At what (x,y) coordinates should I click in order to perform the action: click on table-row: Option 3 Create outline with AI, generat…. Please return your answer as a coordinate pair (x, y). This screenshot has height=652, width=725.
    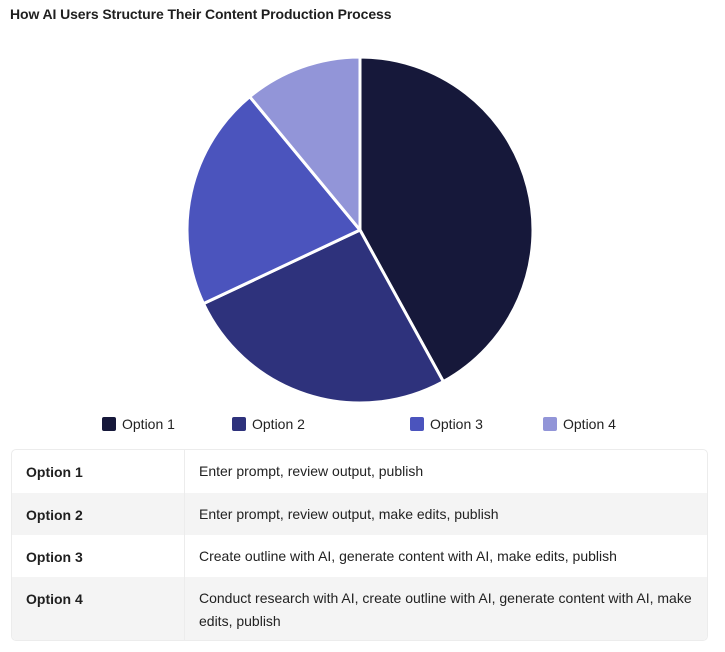
    Looking at the image, I should click on (359, 556).